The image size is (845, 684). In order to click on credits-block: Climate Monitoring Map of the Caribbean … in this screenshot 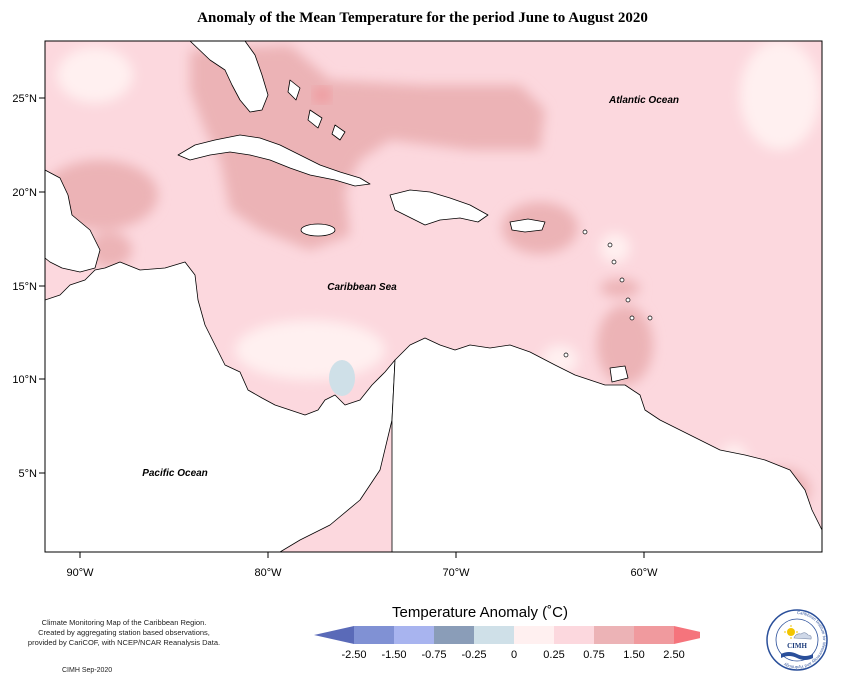, I will do `click(124, 633)`.